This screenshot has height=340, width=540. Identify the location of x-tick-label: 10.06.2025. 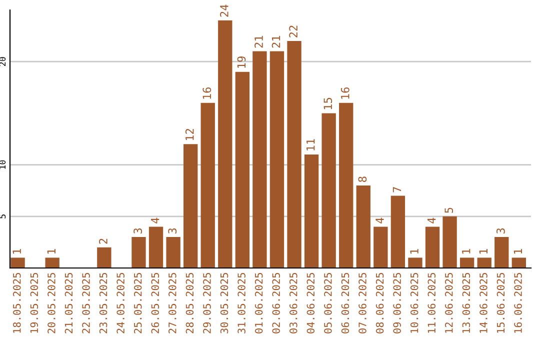
(414, 302).